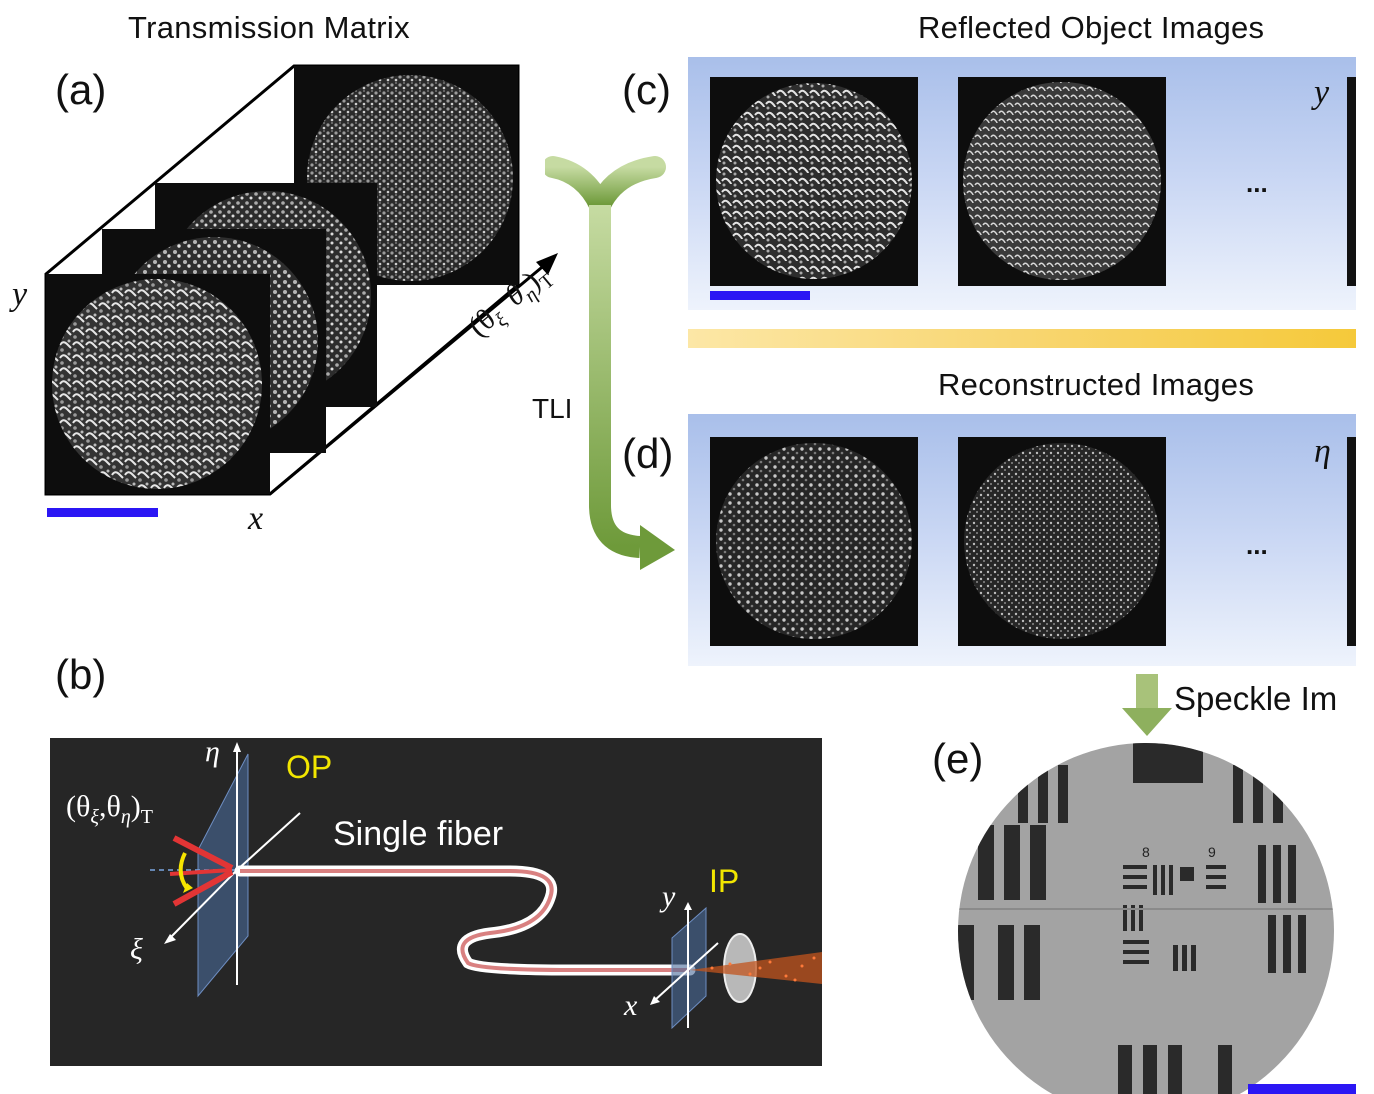  What do you see at coordinates (552, 408) in the screenshot?
I see `tli-label: TLI` at bounding box center [552, 408].